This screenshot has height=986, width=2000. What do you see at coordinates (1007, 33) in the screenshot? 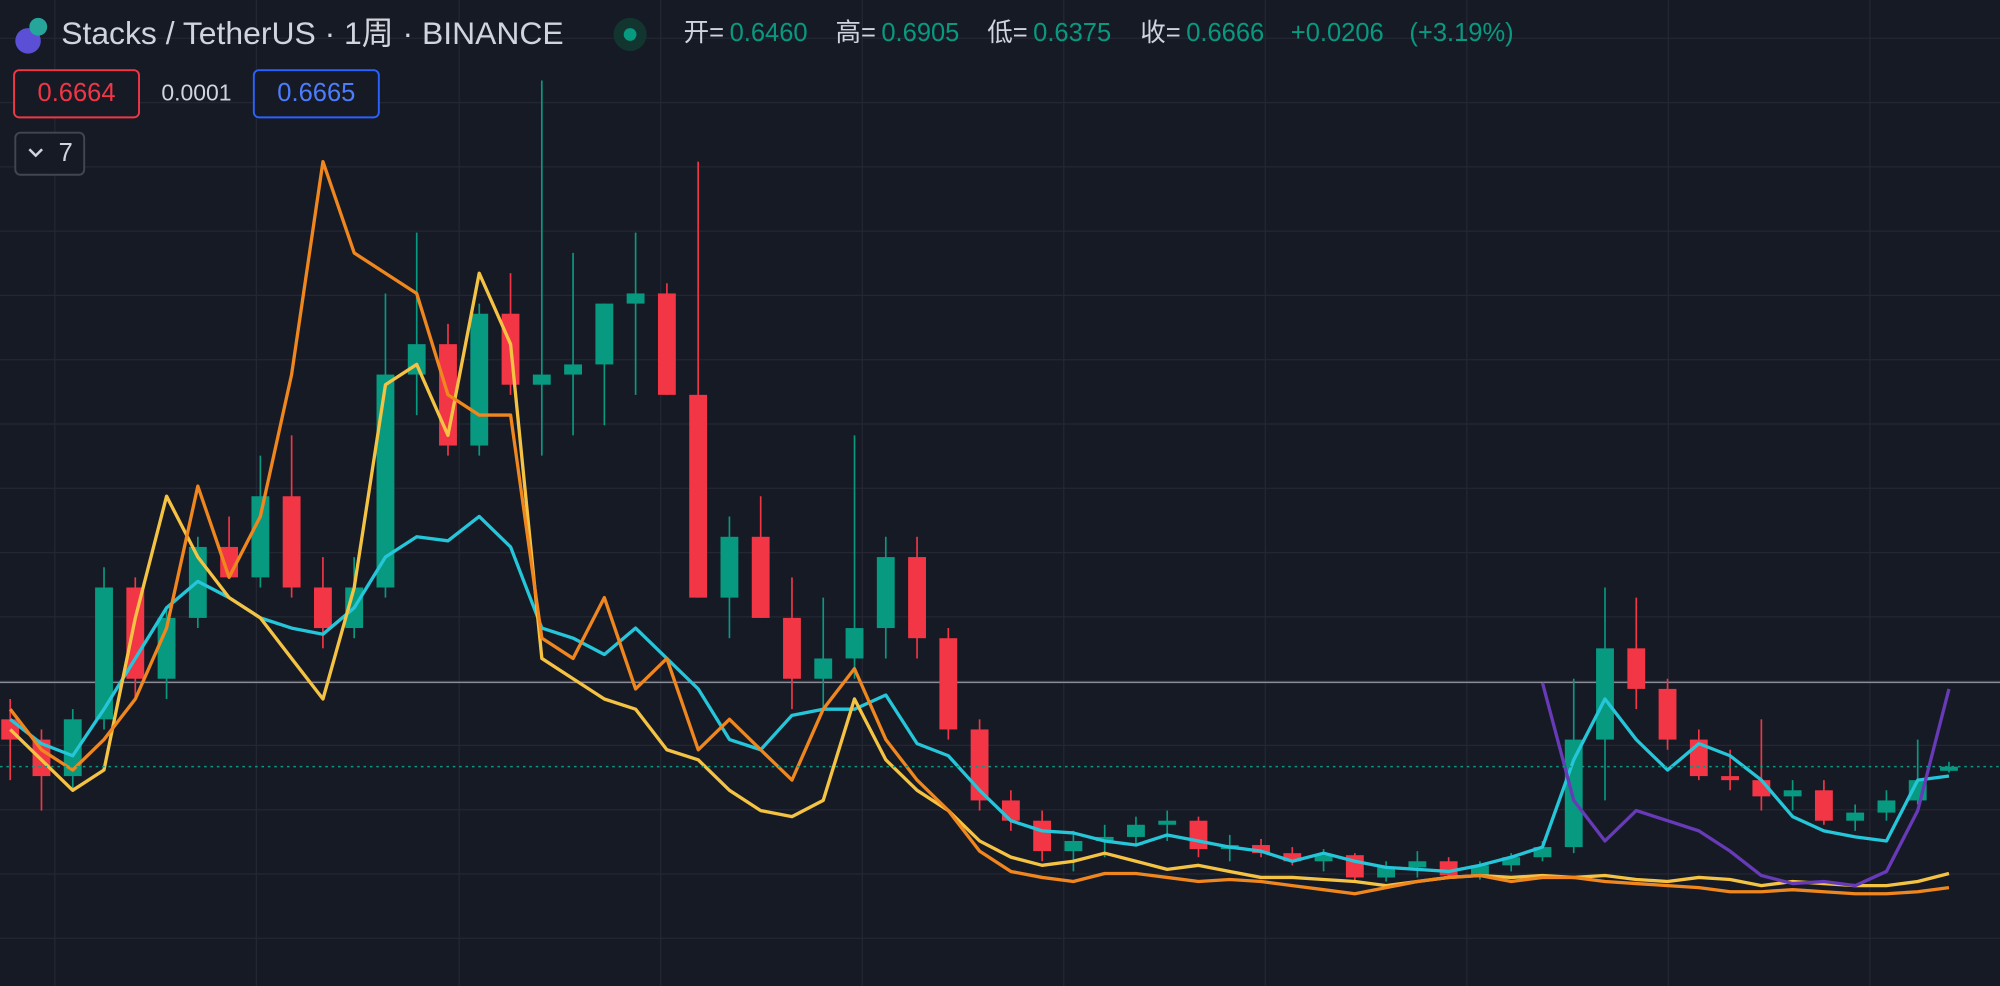
I see `ohlc-key: 低=` at bounding box center [1007, 33].